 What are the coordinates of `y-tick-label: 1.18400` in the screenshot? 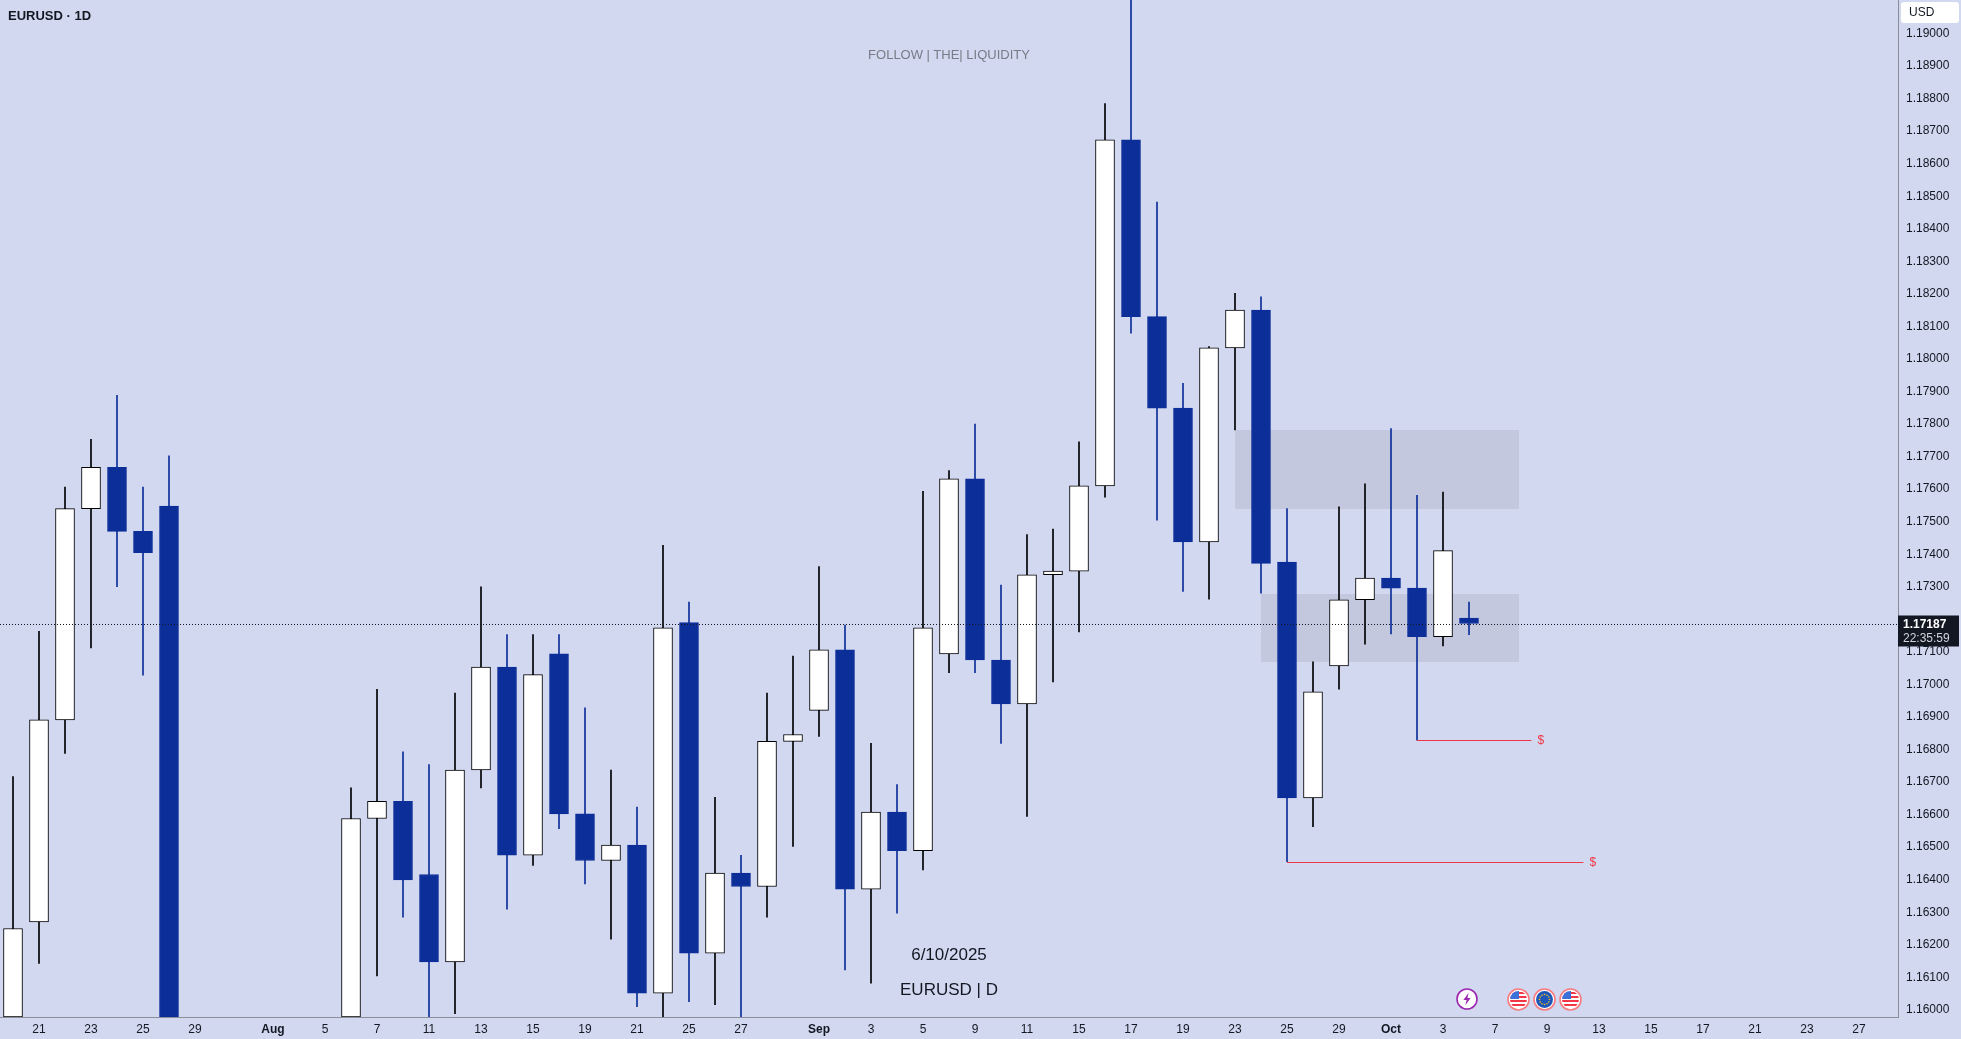 It's located at (1928, 228).